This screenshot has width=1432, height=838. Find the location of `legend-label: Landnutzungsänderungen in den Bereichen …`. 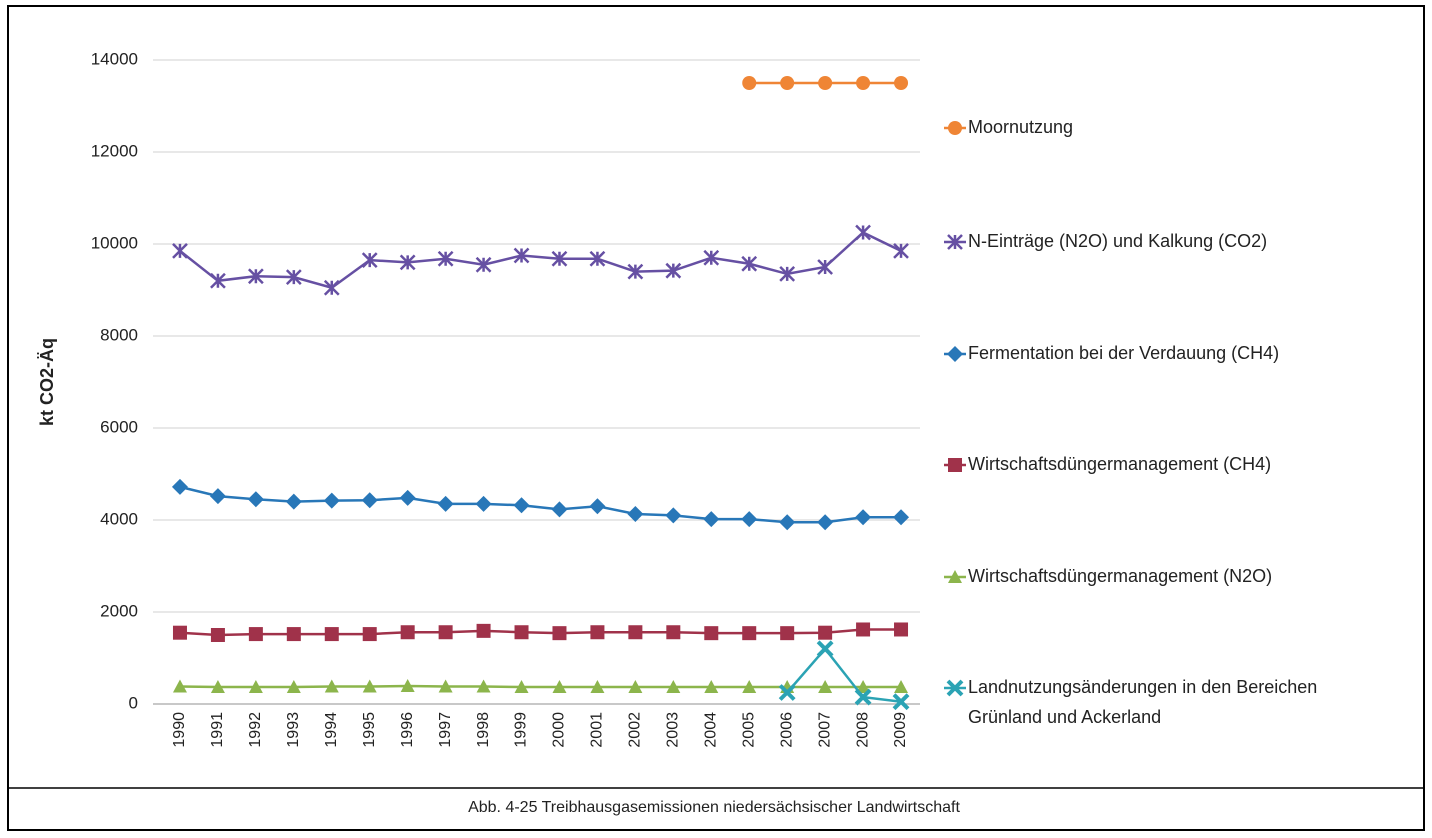

legend-label: Landnutzungsänderungen in den Bereichen … is located at coordinates (1145, 702).